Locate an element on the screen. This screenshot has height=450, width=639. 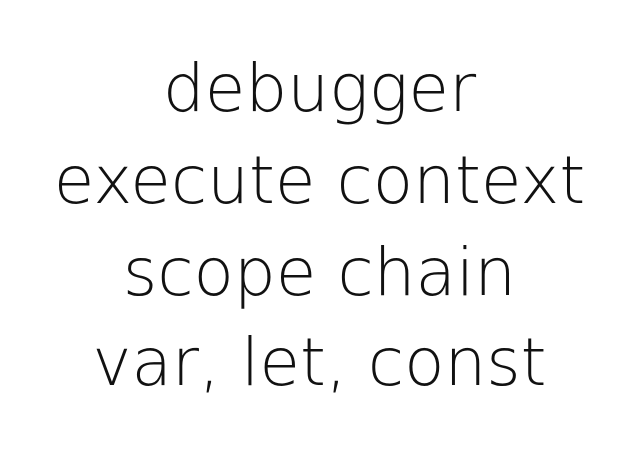
line-scope-chain: scope chain is located at coordinates (319, 272).